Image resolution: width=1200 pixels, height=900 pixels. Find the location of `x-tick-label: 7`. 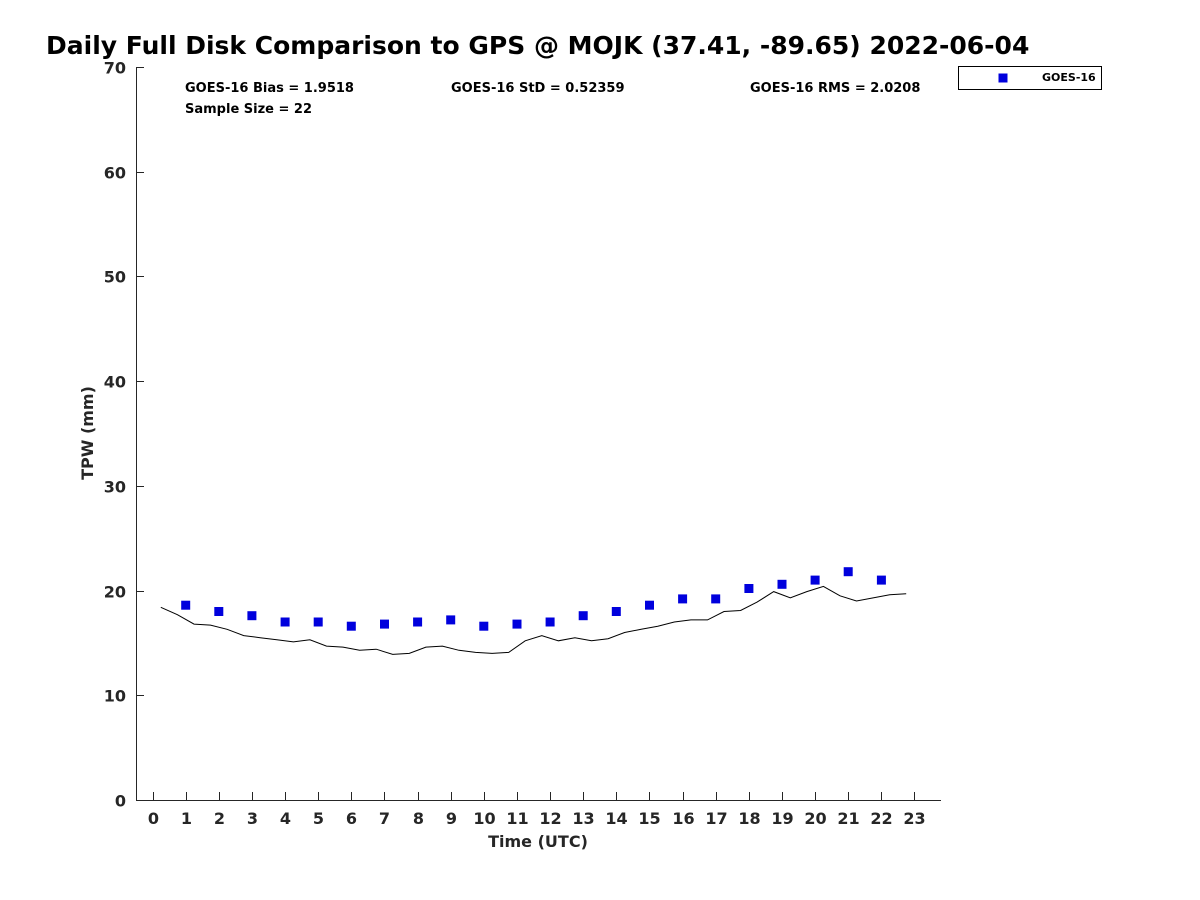

x-tick-label: 7 is located at coordinates (384, 818).